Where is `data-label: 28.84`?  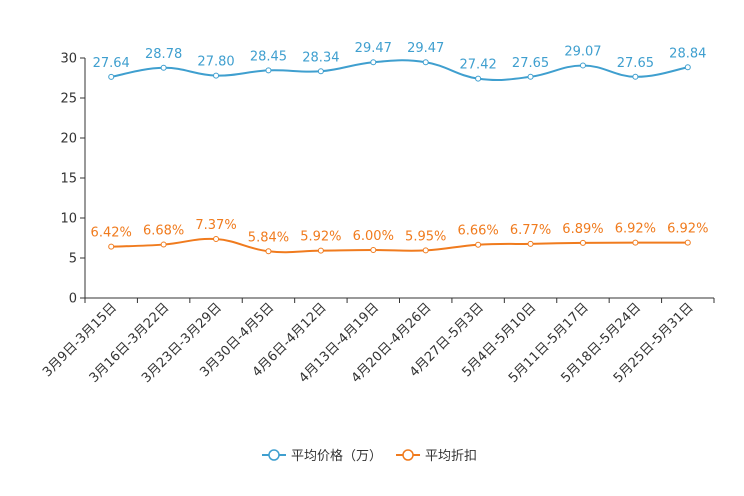
data-label: 28.84 is located at coordinates (687, 53).